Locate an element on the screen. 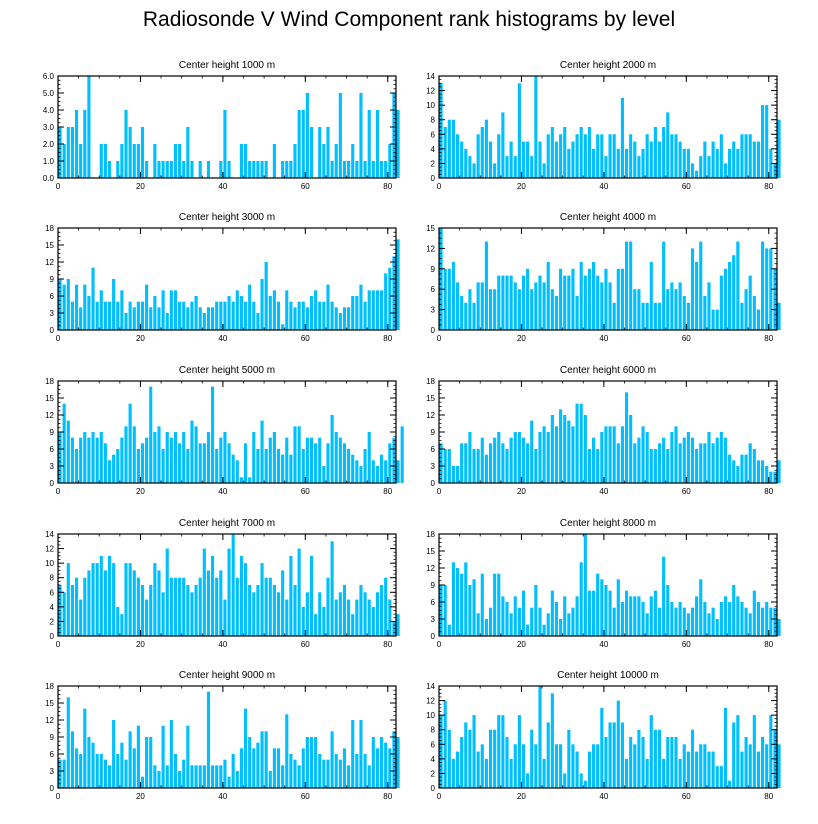  panel-3-y-tick-label: 15 is located at coordinates (49, 245).